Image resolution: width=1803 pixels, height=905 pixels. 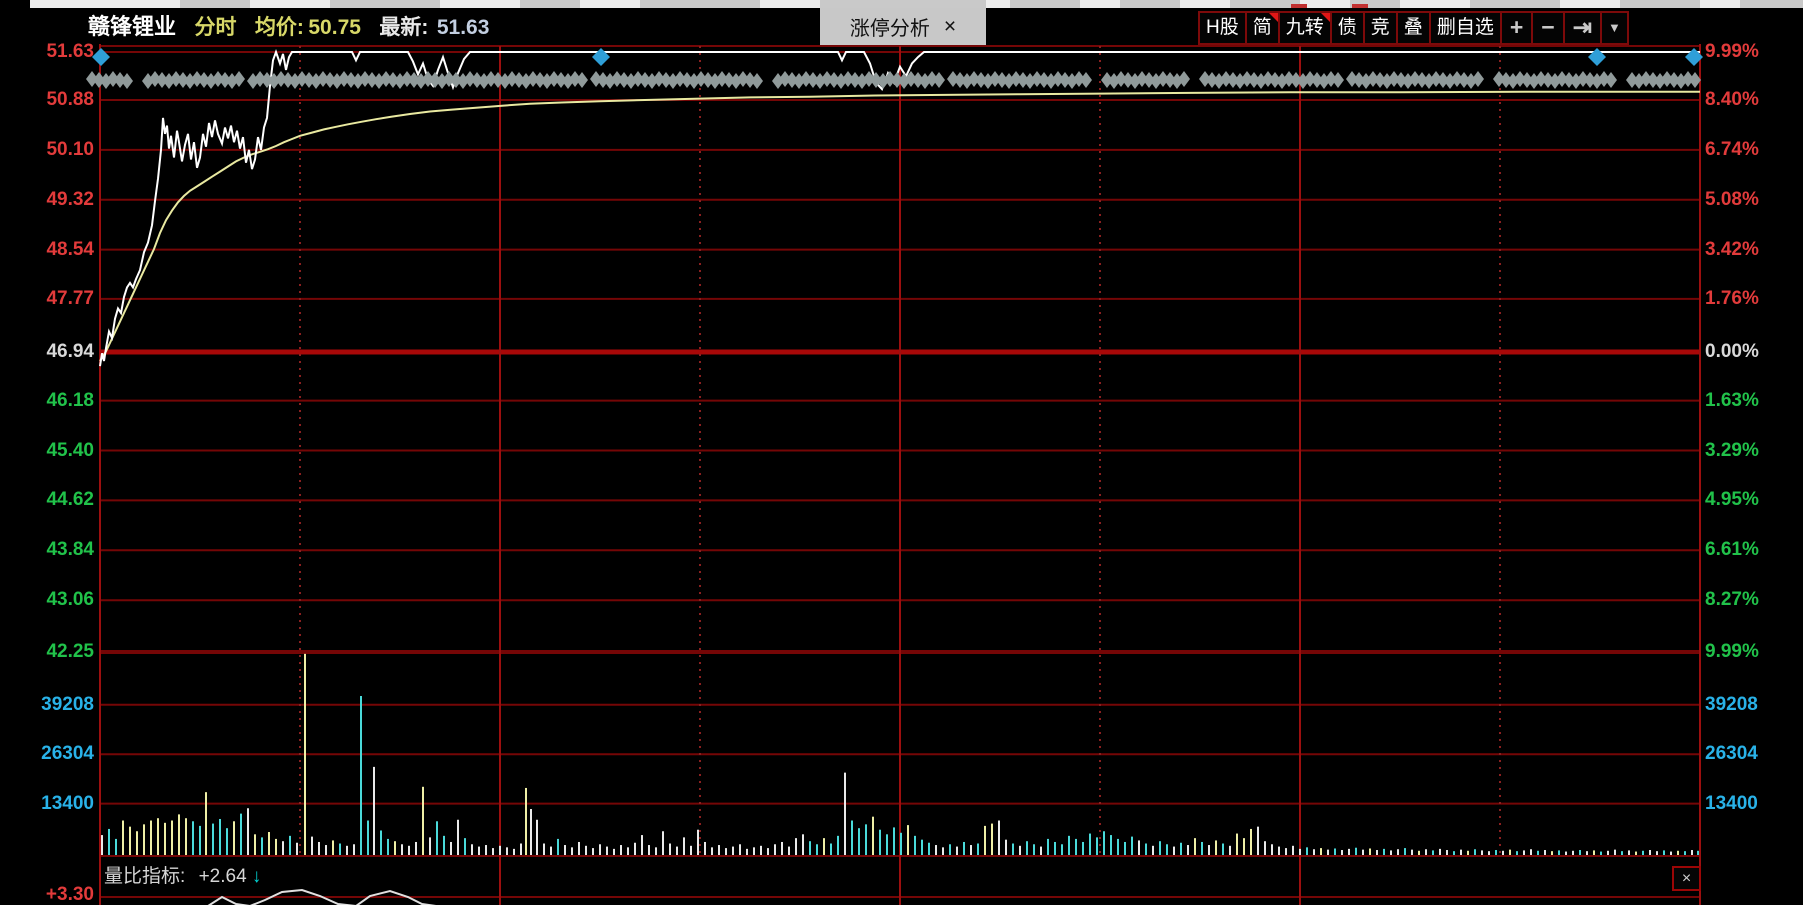 I want to click on chart-header: 赣锋锂业 分时 均价: 50.75 最新: 51.63, so click(x=288, y=27).